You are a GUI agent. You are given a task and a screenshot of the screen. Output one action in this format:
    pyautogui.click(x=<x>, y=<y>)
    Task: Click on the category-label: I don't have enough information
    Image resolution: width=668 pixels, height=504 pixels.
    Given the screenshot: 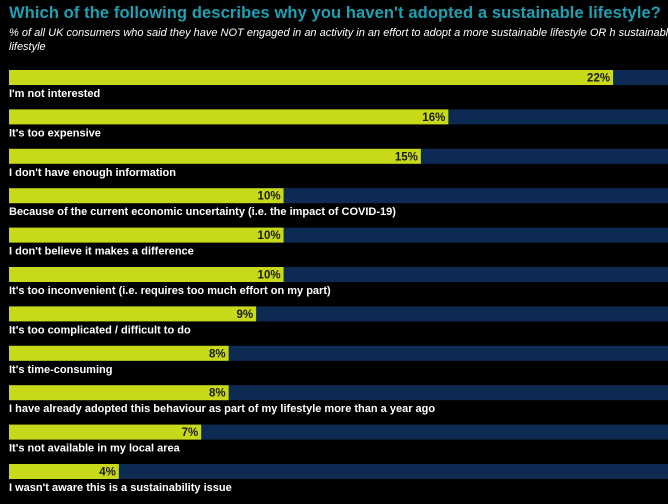 What is the action you would take?
    pyautogui.click(x=92, y=173)
    